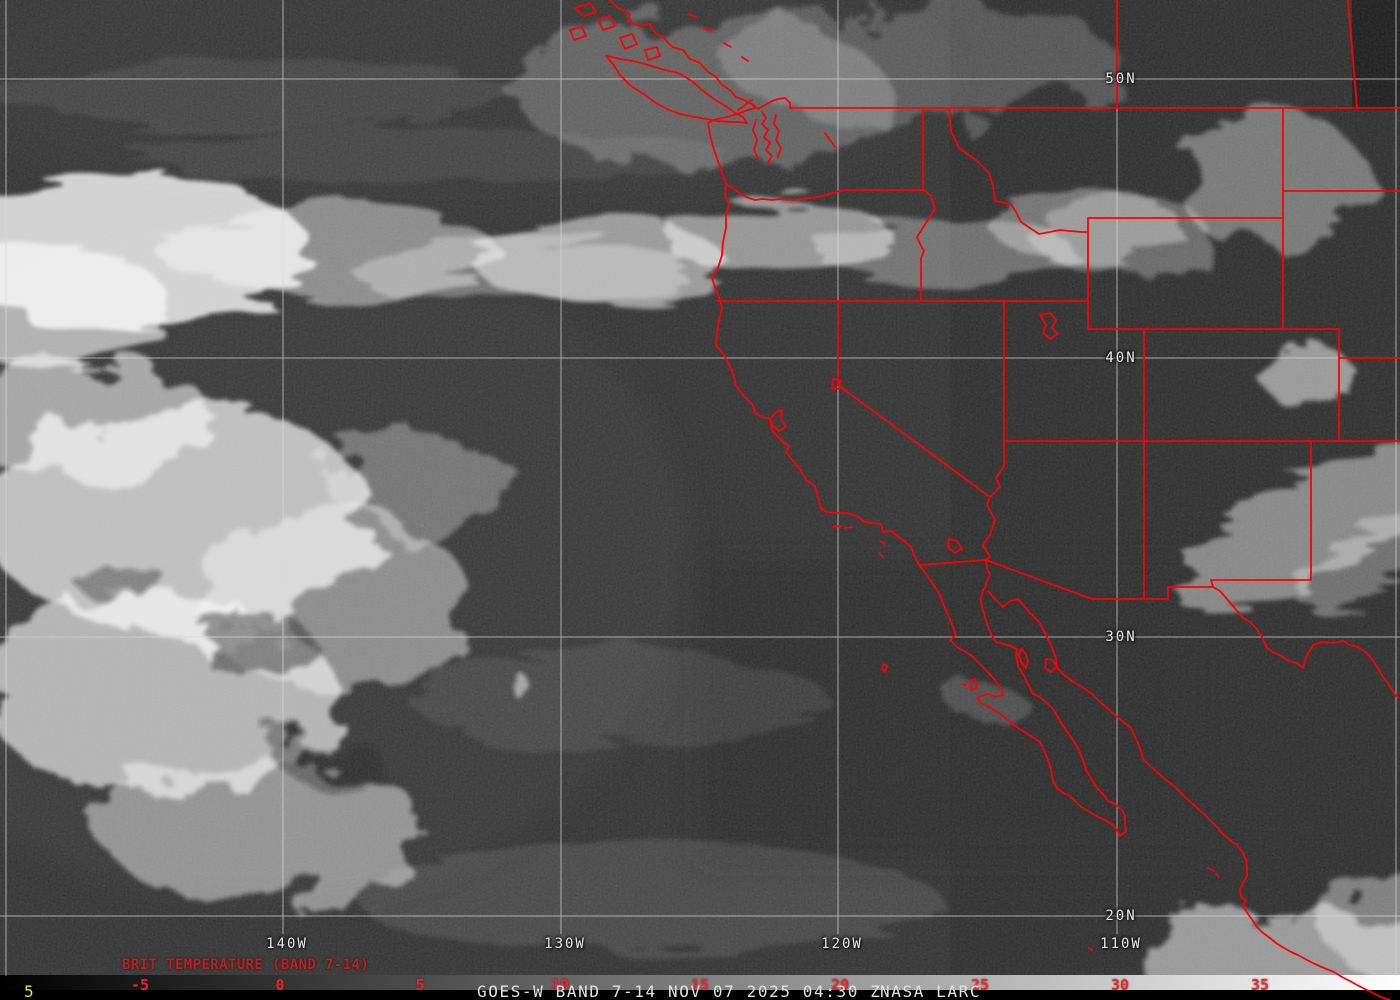  I want to click on lat-label-30n: 30N, so click(1121, 637).